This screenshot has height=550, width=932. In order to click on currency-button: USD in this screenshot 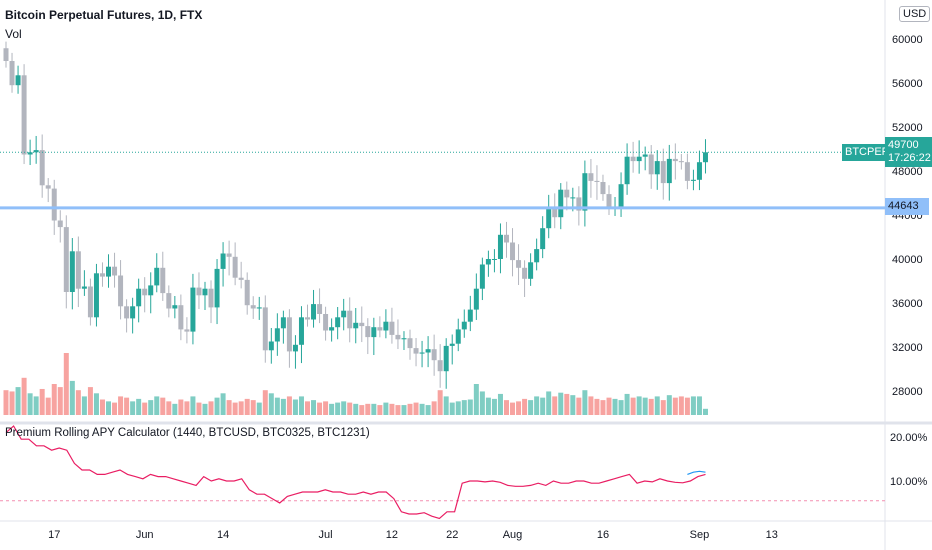, I will do `click(915, 14)`.